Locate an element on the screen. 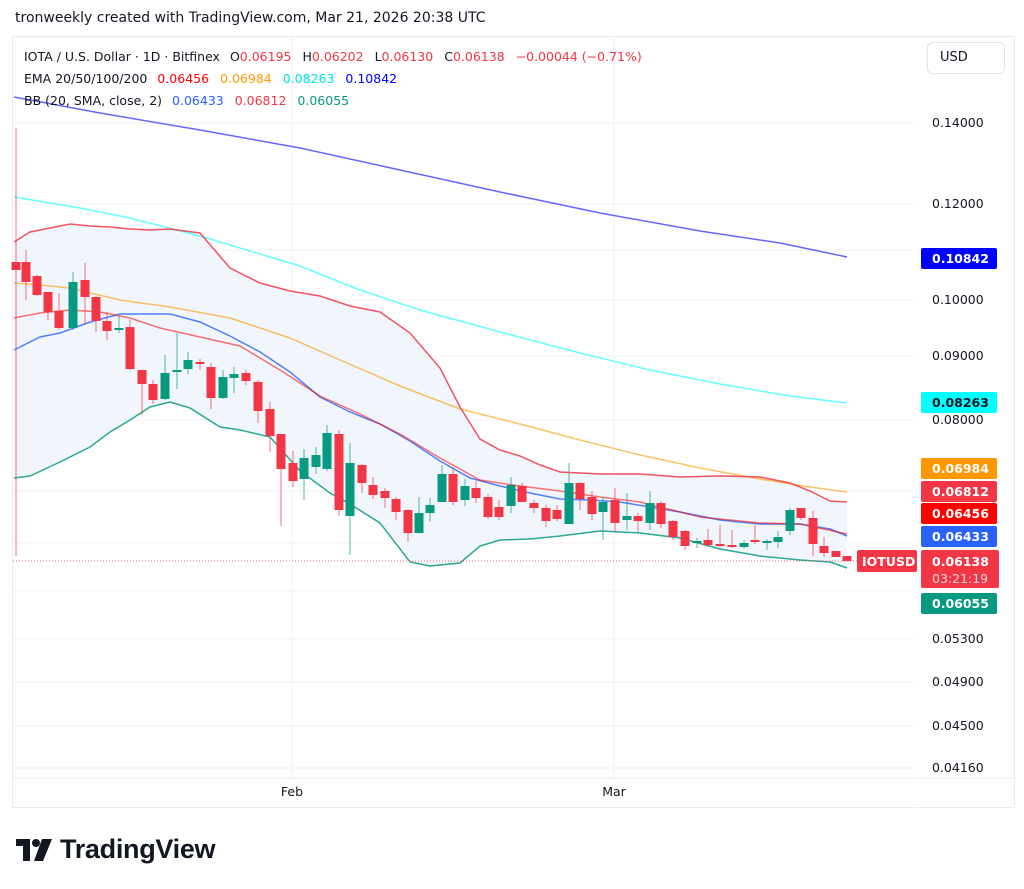 Image resolution: width=1024 pixels, height=889 pixels. price-tag-label: 0.08263 is located at coordinates (960, 402).